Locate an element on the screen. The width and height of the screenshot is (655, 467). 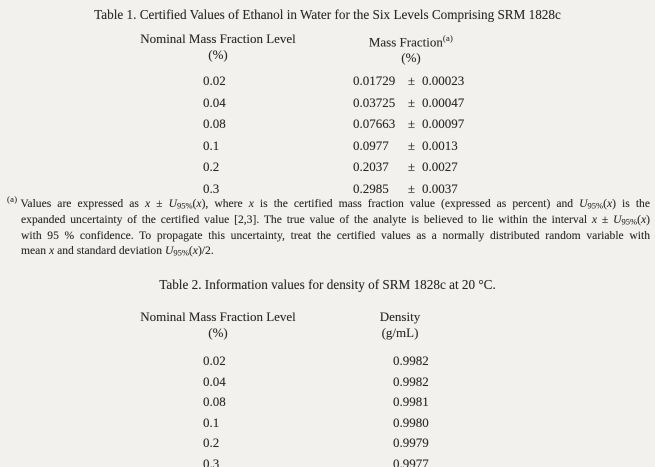
density-value-cell: 0.9980 is located at coordinates (411, 422).